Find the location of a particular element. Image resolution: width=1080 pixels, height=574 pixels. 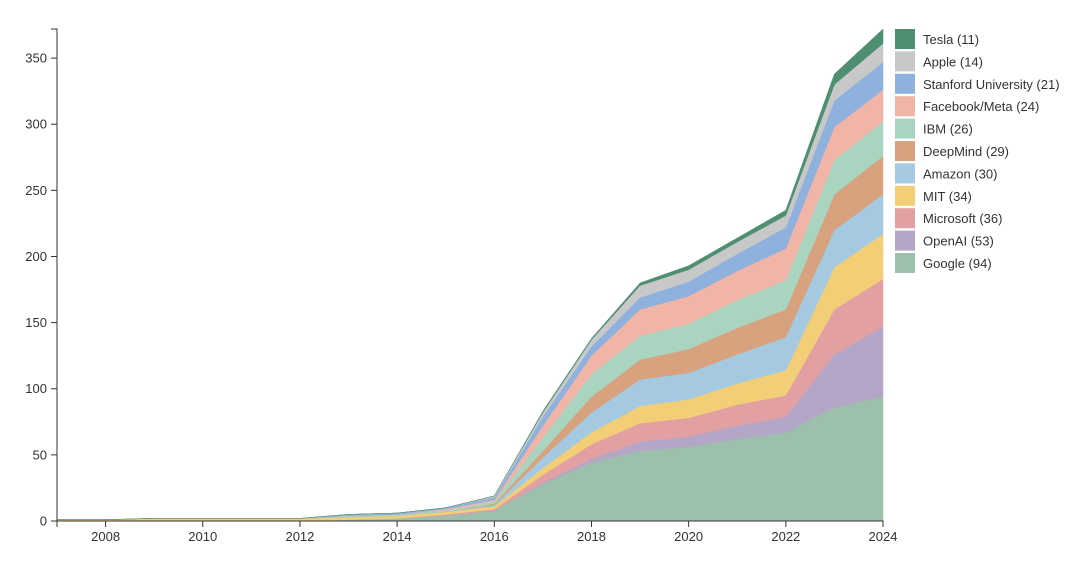

legend-label: Stanford University (21) is located at coordinates (991, 84).